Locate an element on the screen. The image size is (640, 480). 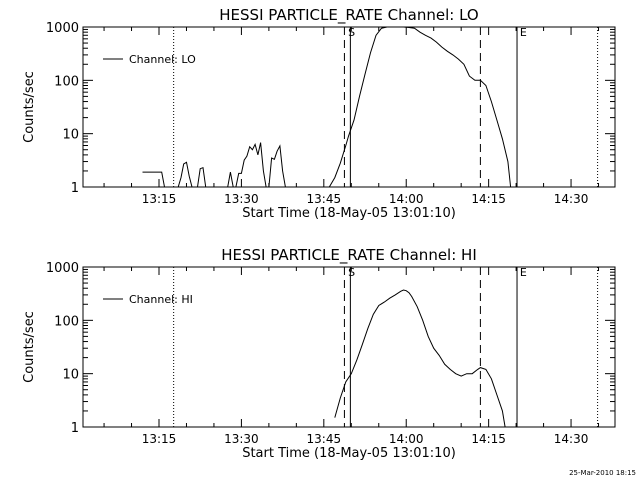
legend-label: Channel: HI is located at coordinates (161, 299).